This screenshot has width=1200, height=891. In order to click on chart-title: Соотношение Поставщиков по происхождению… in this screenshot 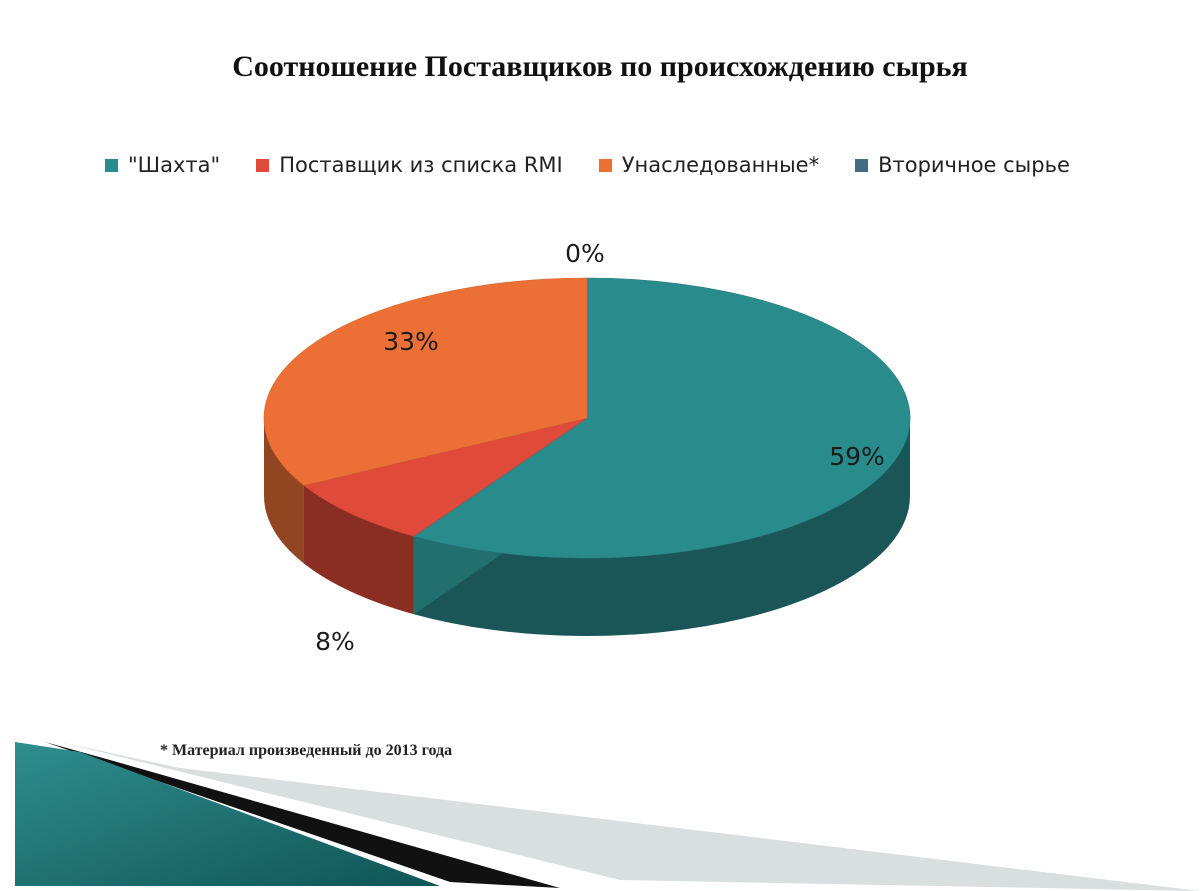, I will do `click(600, 66)`.